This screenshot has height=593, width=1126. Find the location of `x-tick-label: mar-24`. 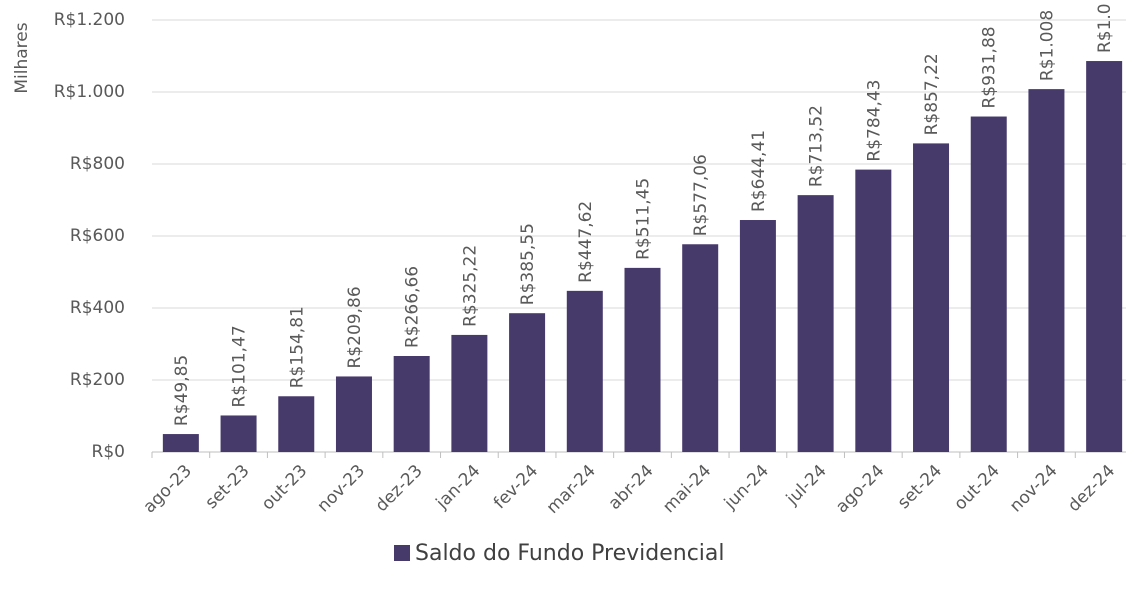

x-tick-label: mar-24 is located at coordinates (571, 489).